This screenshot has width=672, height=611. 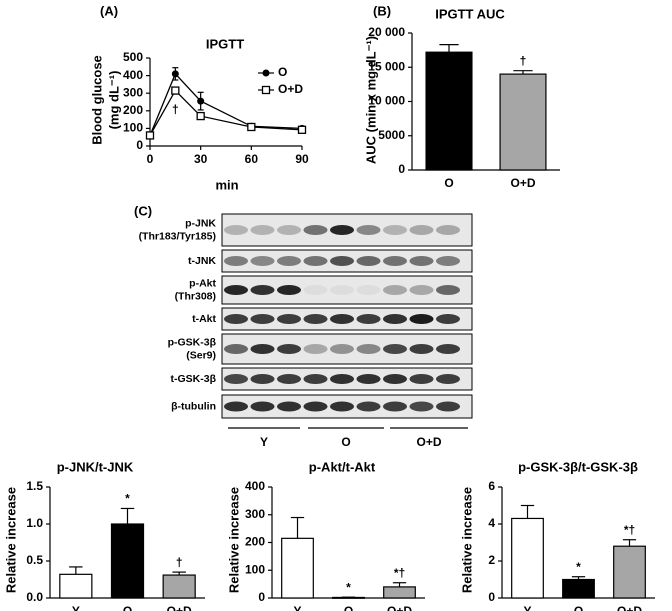 I want to click on chart-title: IPGTT, so click(x=225, y=43).